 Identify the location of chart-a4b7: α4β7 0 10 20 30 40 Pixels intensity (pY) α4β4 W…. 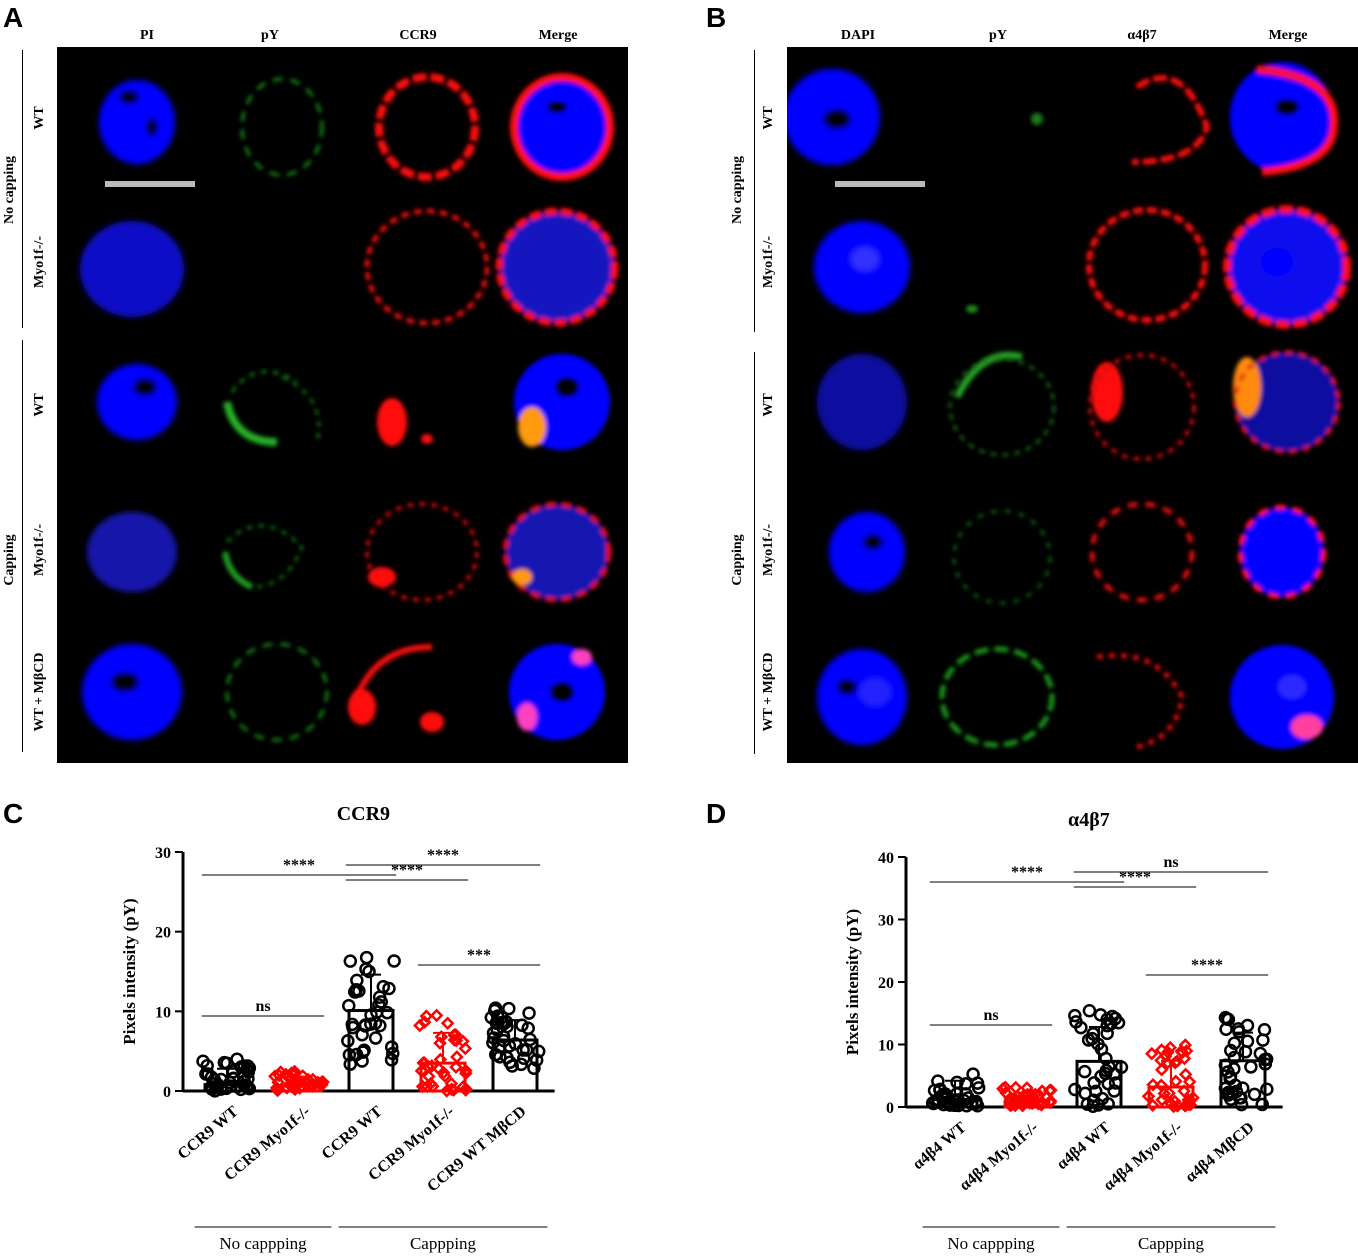
(1063, 1031).